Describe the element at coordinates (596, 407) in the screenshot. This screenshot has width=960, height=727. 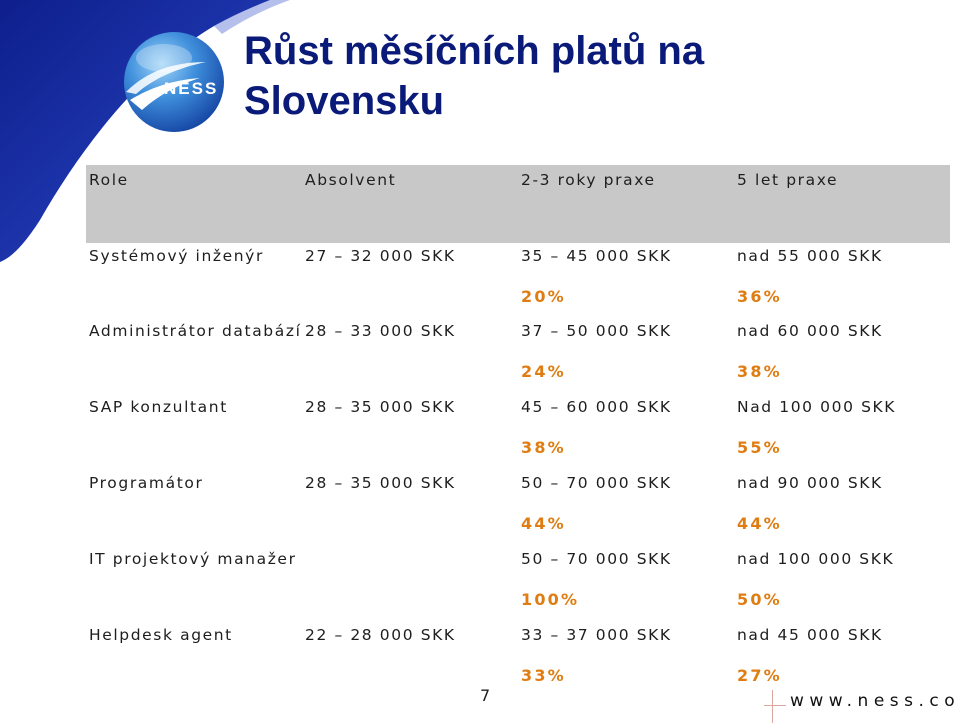
I see `row-2-3-years: 45 – 60 000 SKK` at that location.